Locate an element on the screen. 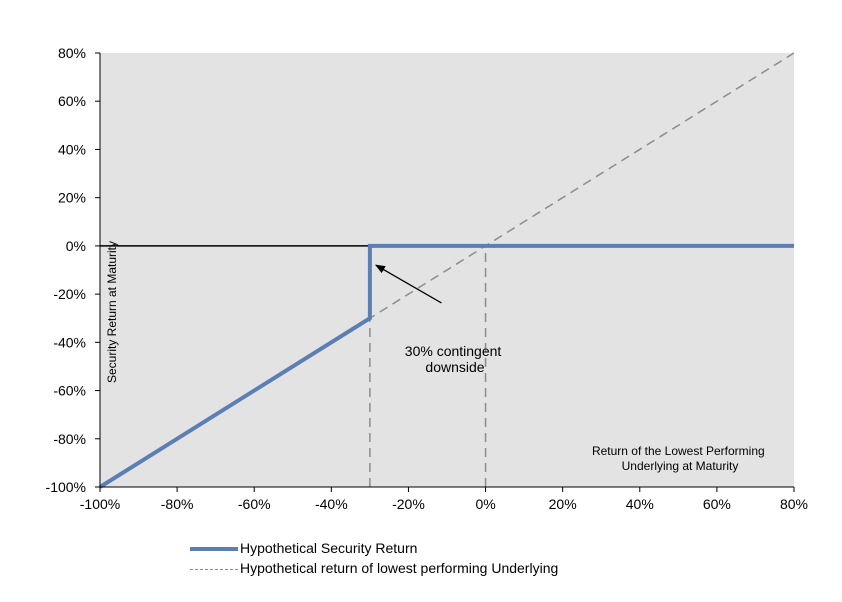 The height and width of the screenshot is (602, 842). y-tick-label: -80% is located at coordinates (69, 439).